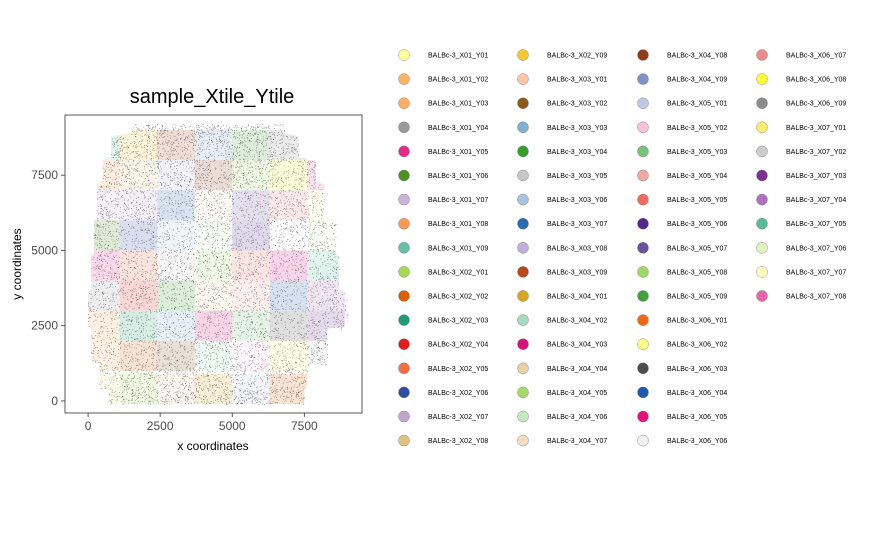 This screenshot has width=875, height=540. Describe the element at coordinates (443, 248) in the screenshot. I see `legend-entry: BALBc-3_X01_Y09` at that location.